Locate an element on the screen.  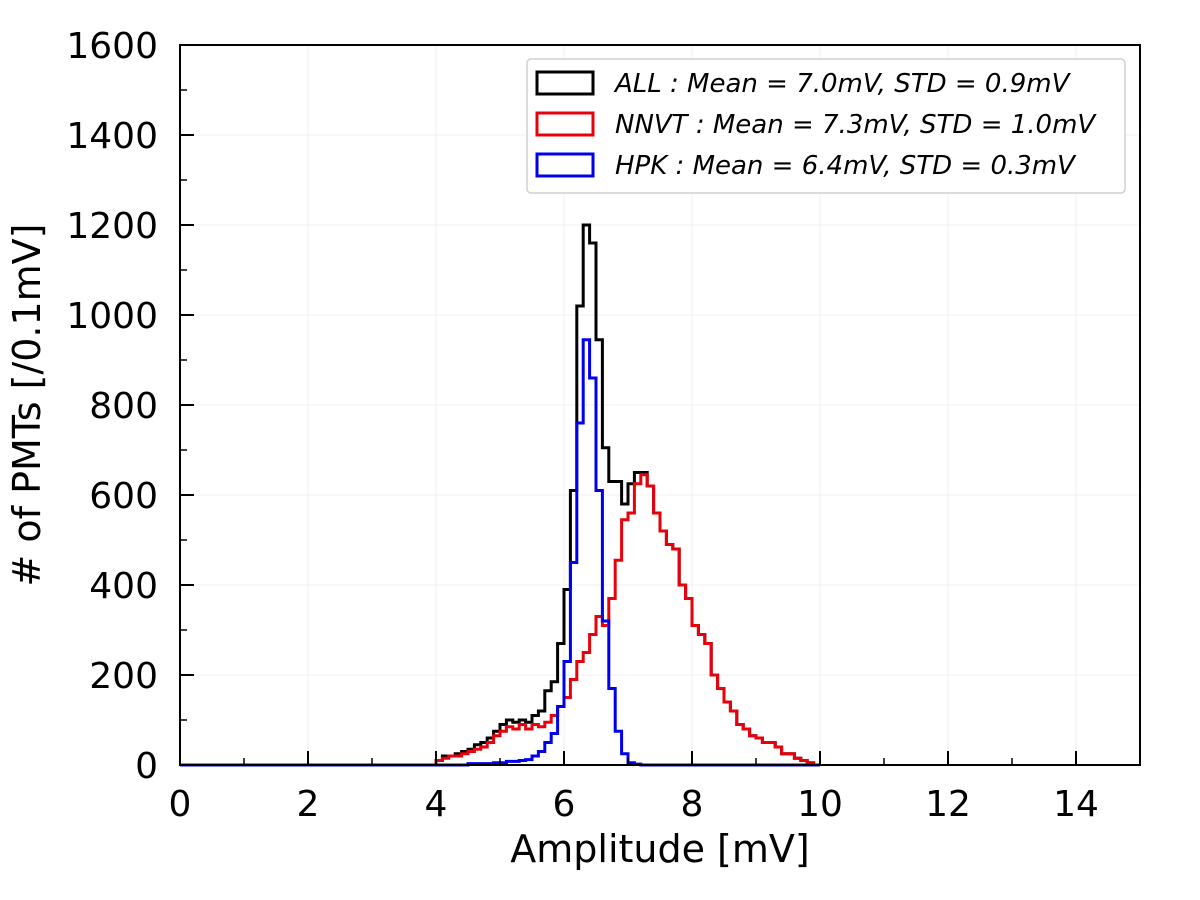
y-tick-label: 200 is located at coordinates (123, 676).